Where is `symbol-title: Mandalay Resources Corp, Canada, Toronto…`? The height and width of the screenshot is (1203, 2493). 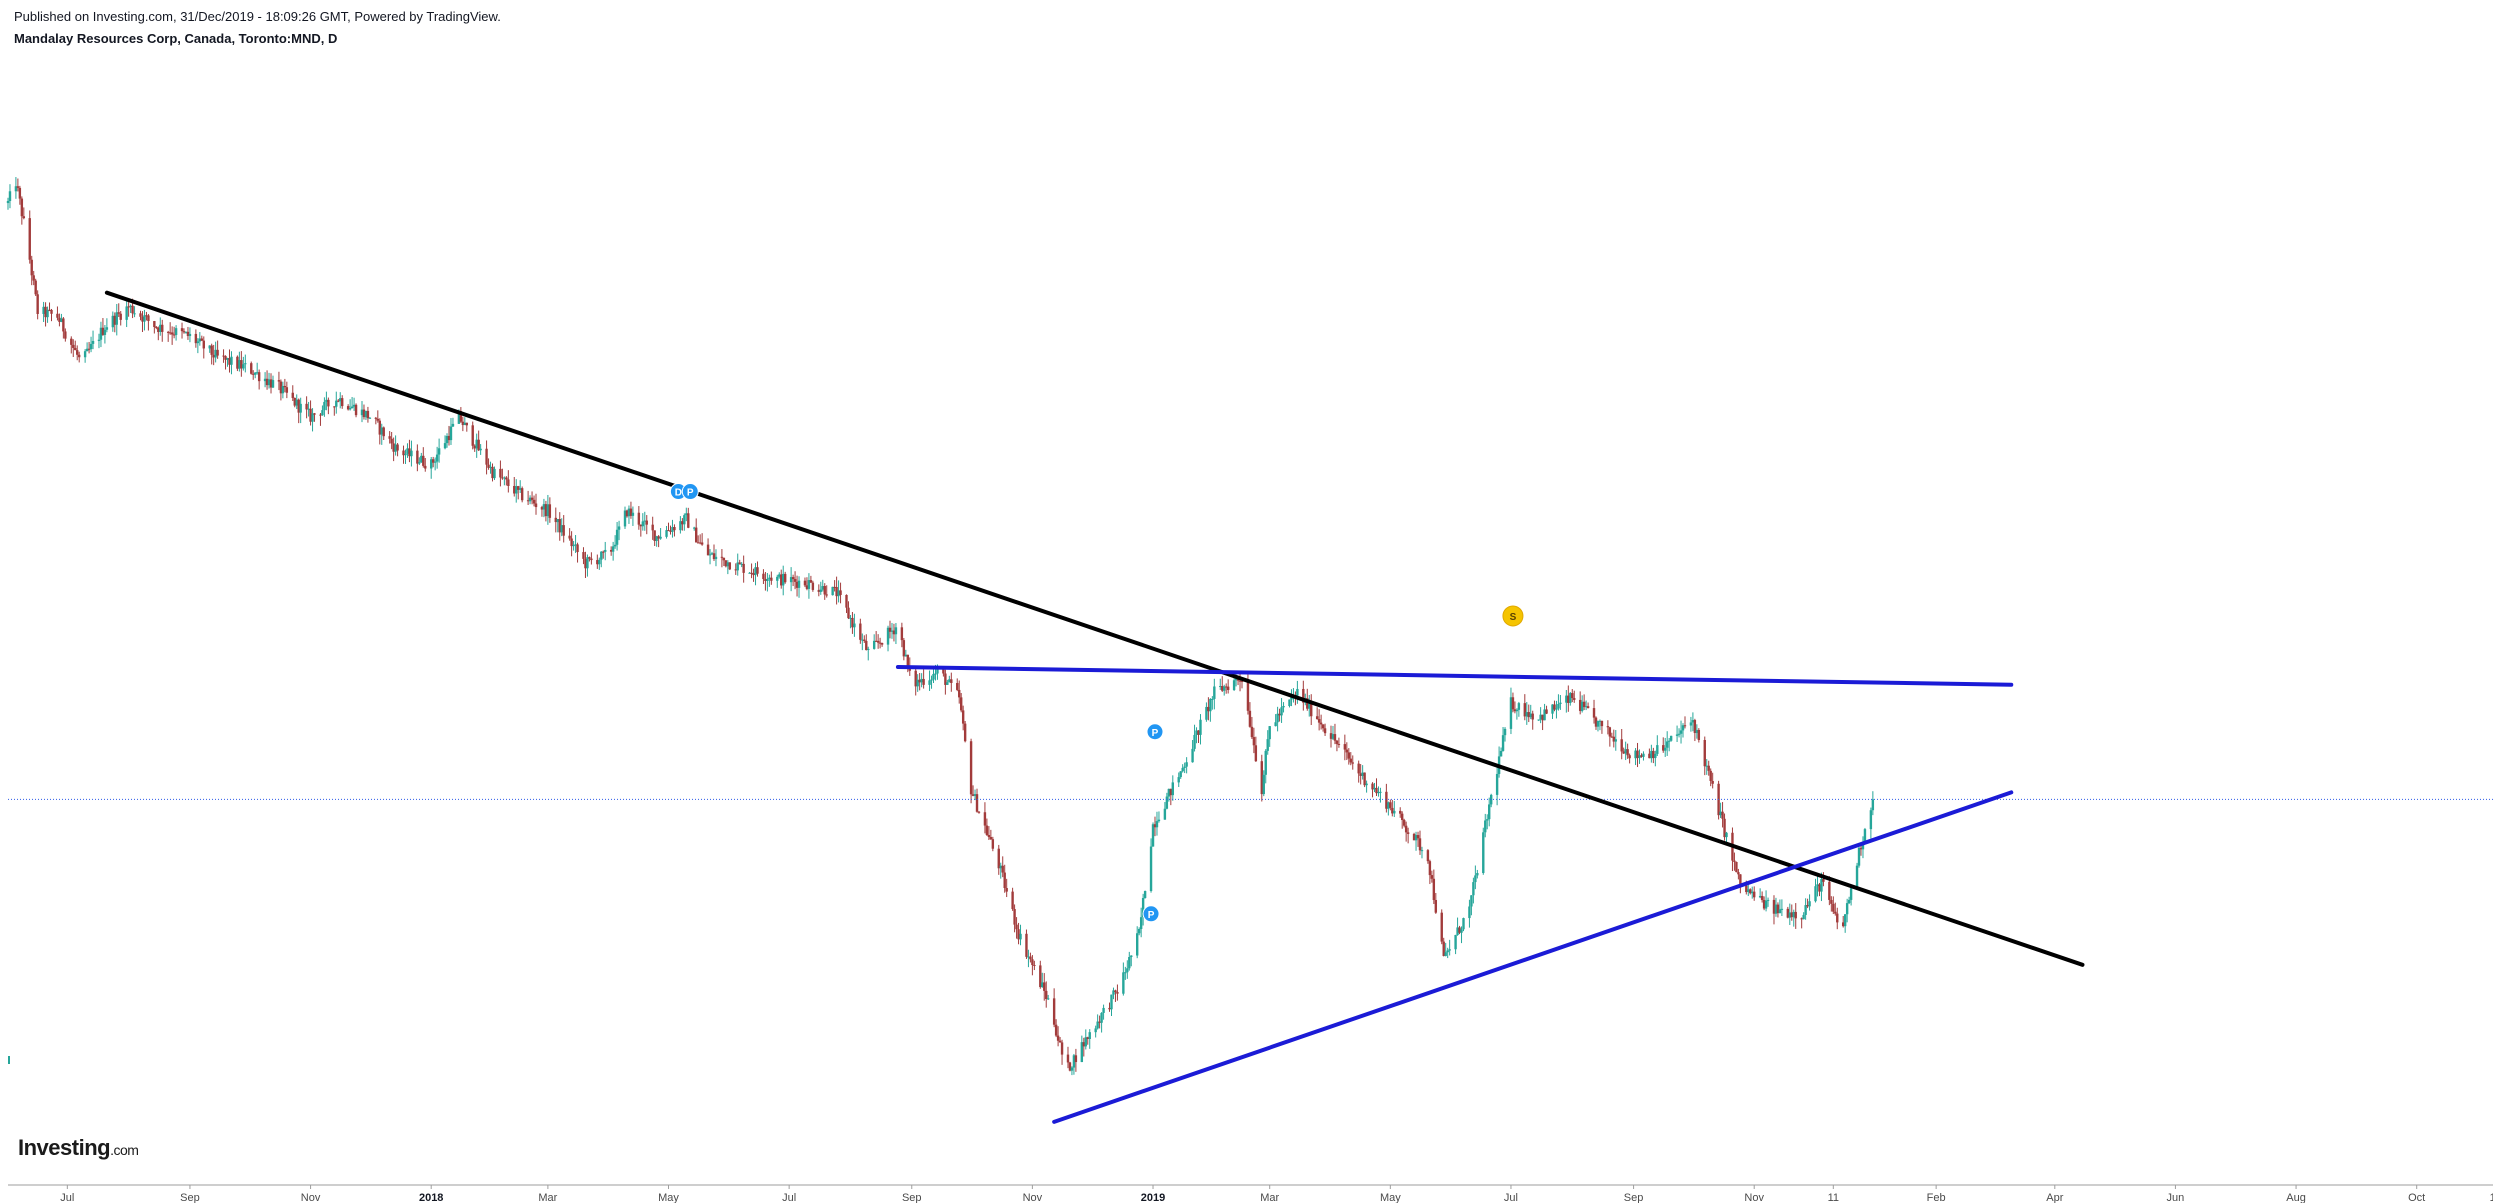 symbol-title: Mandalay Resources Corp, Canada, Toronto… is located at coordinates (176, 38).